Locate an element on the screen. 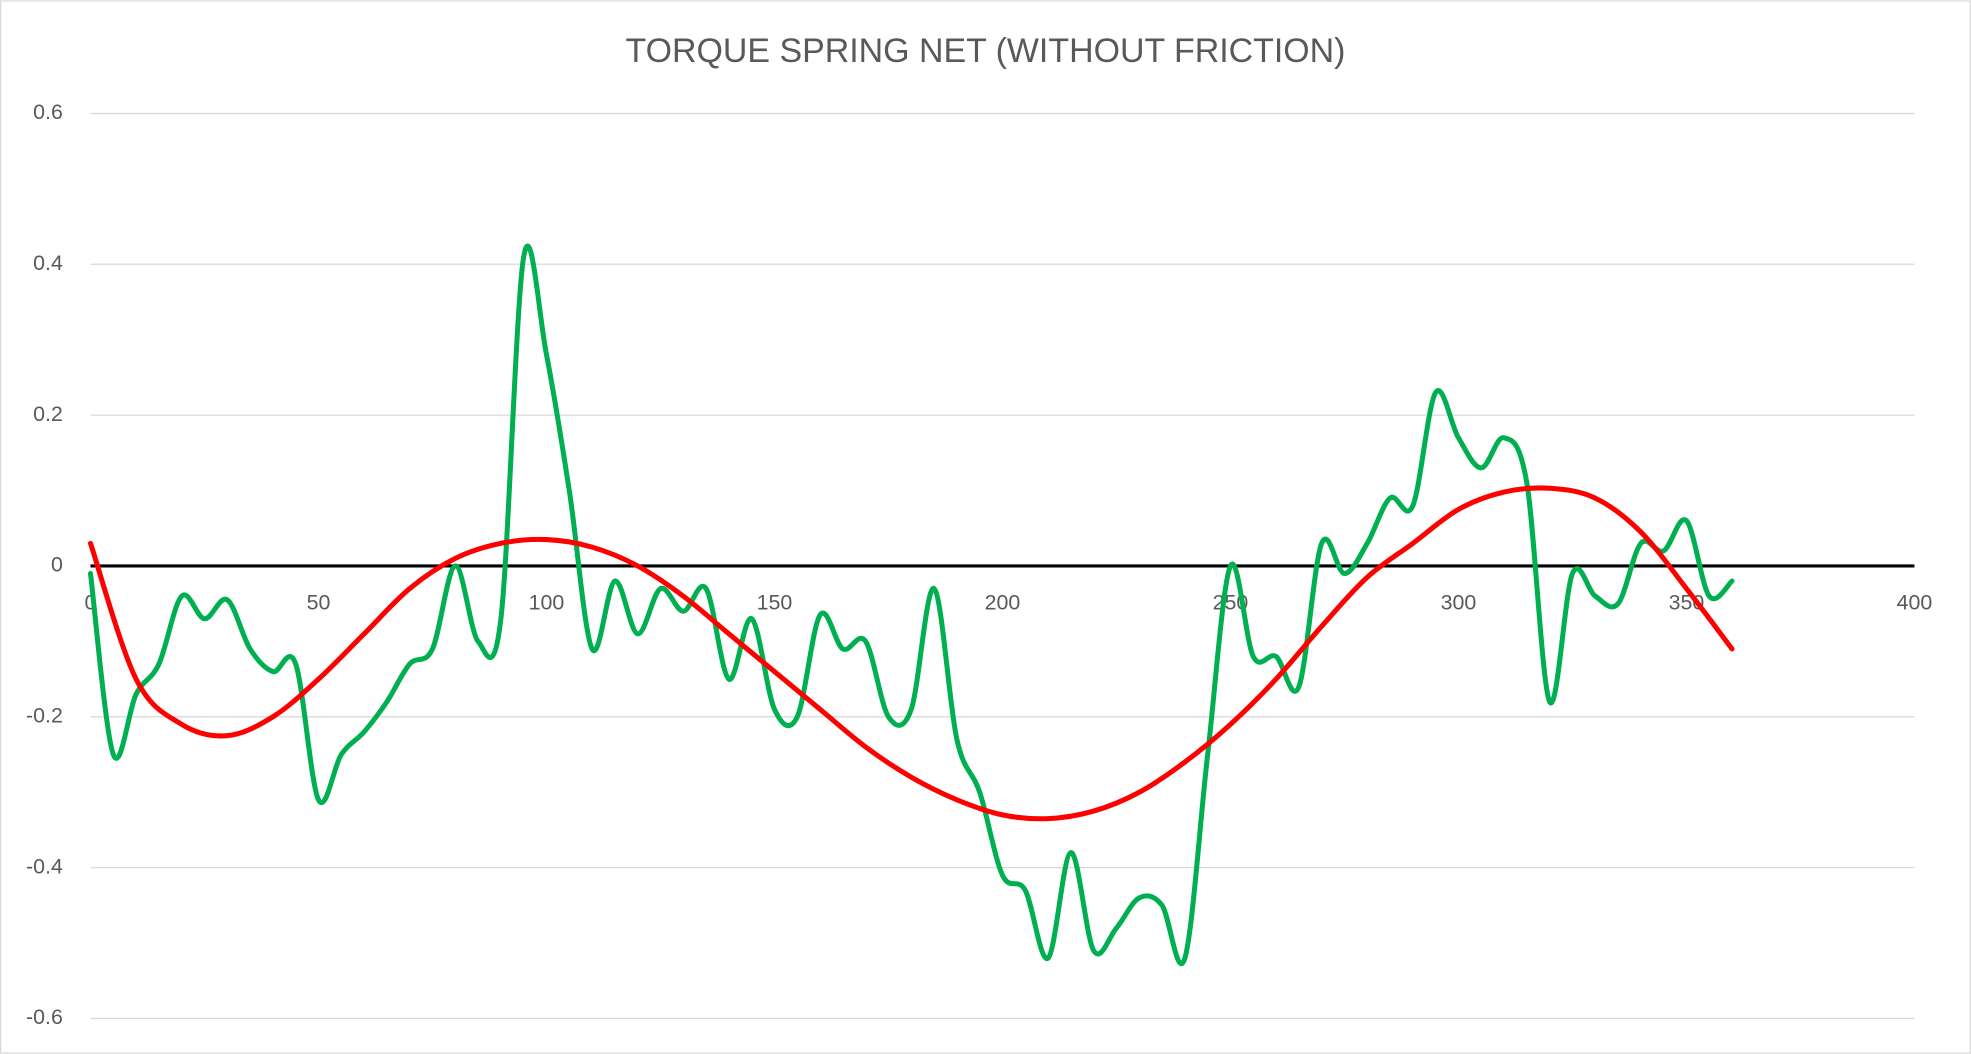 The image size is (1971, 1054). y-tick-label: -0.2 is located at coordinates (44, 715).